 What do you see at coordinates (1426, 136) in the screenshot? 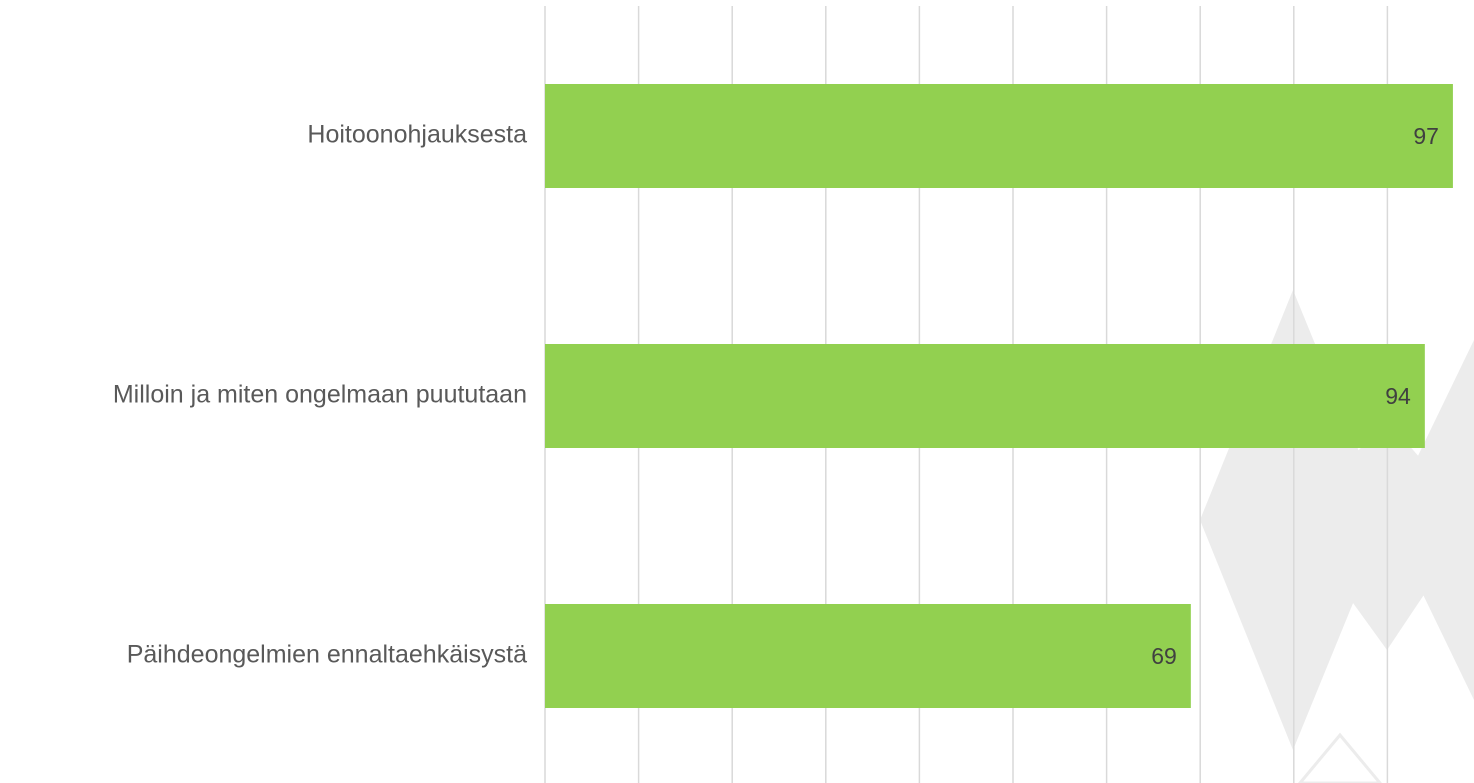
I see `value-label: 97` at bounding box center [1426, 136].